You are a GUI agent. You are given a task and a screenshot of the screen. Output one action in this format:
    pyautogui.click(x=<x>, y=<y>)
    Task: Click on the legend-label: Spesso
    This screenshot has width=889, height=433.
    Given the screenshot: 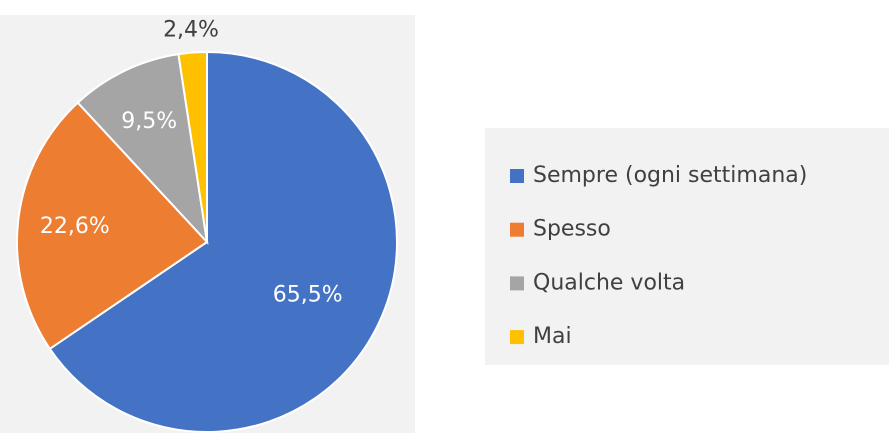 What is the action you would take?
    pyautogui.click(x=572, y=229)
    